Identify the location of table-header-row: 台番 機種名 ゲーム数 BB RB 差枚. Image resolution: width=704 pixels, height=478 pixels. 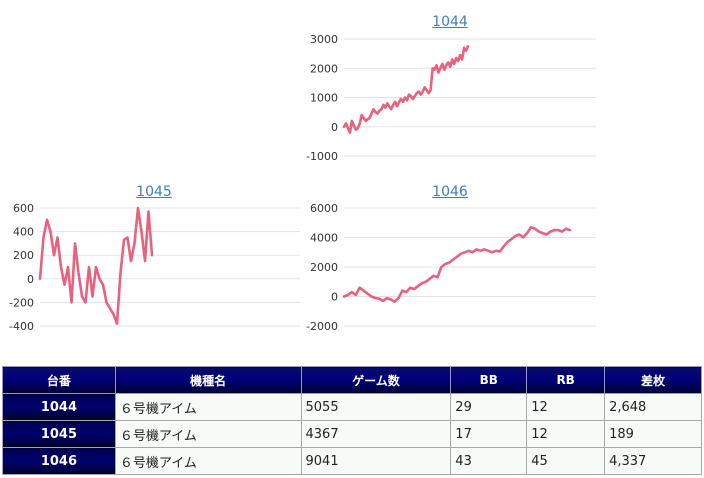
(352, 380).